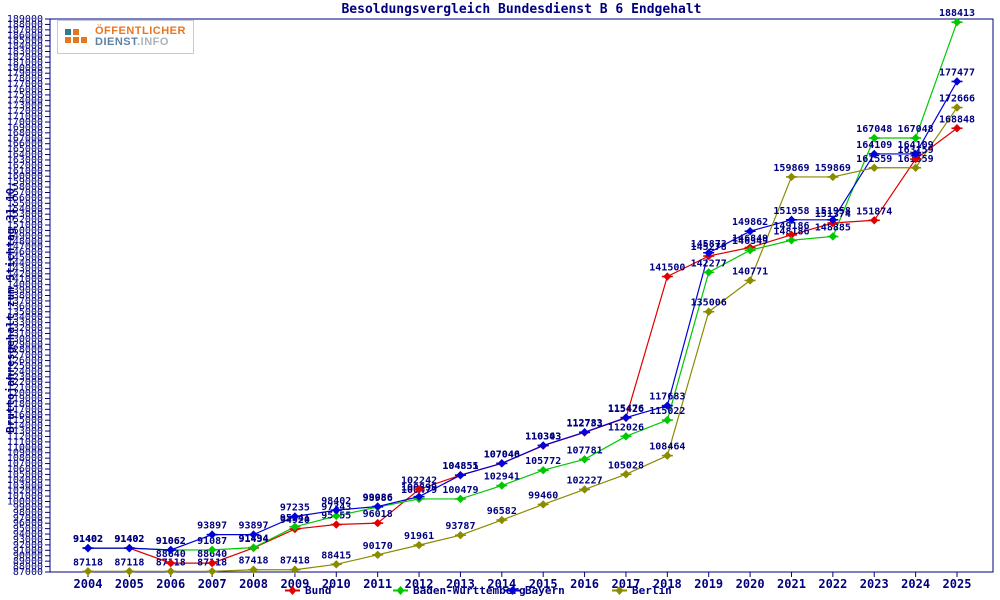  I want to click on y-tick-label: 100000, so click(25, 502).